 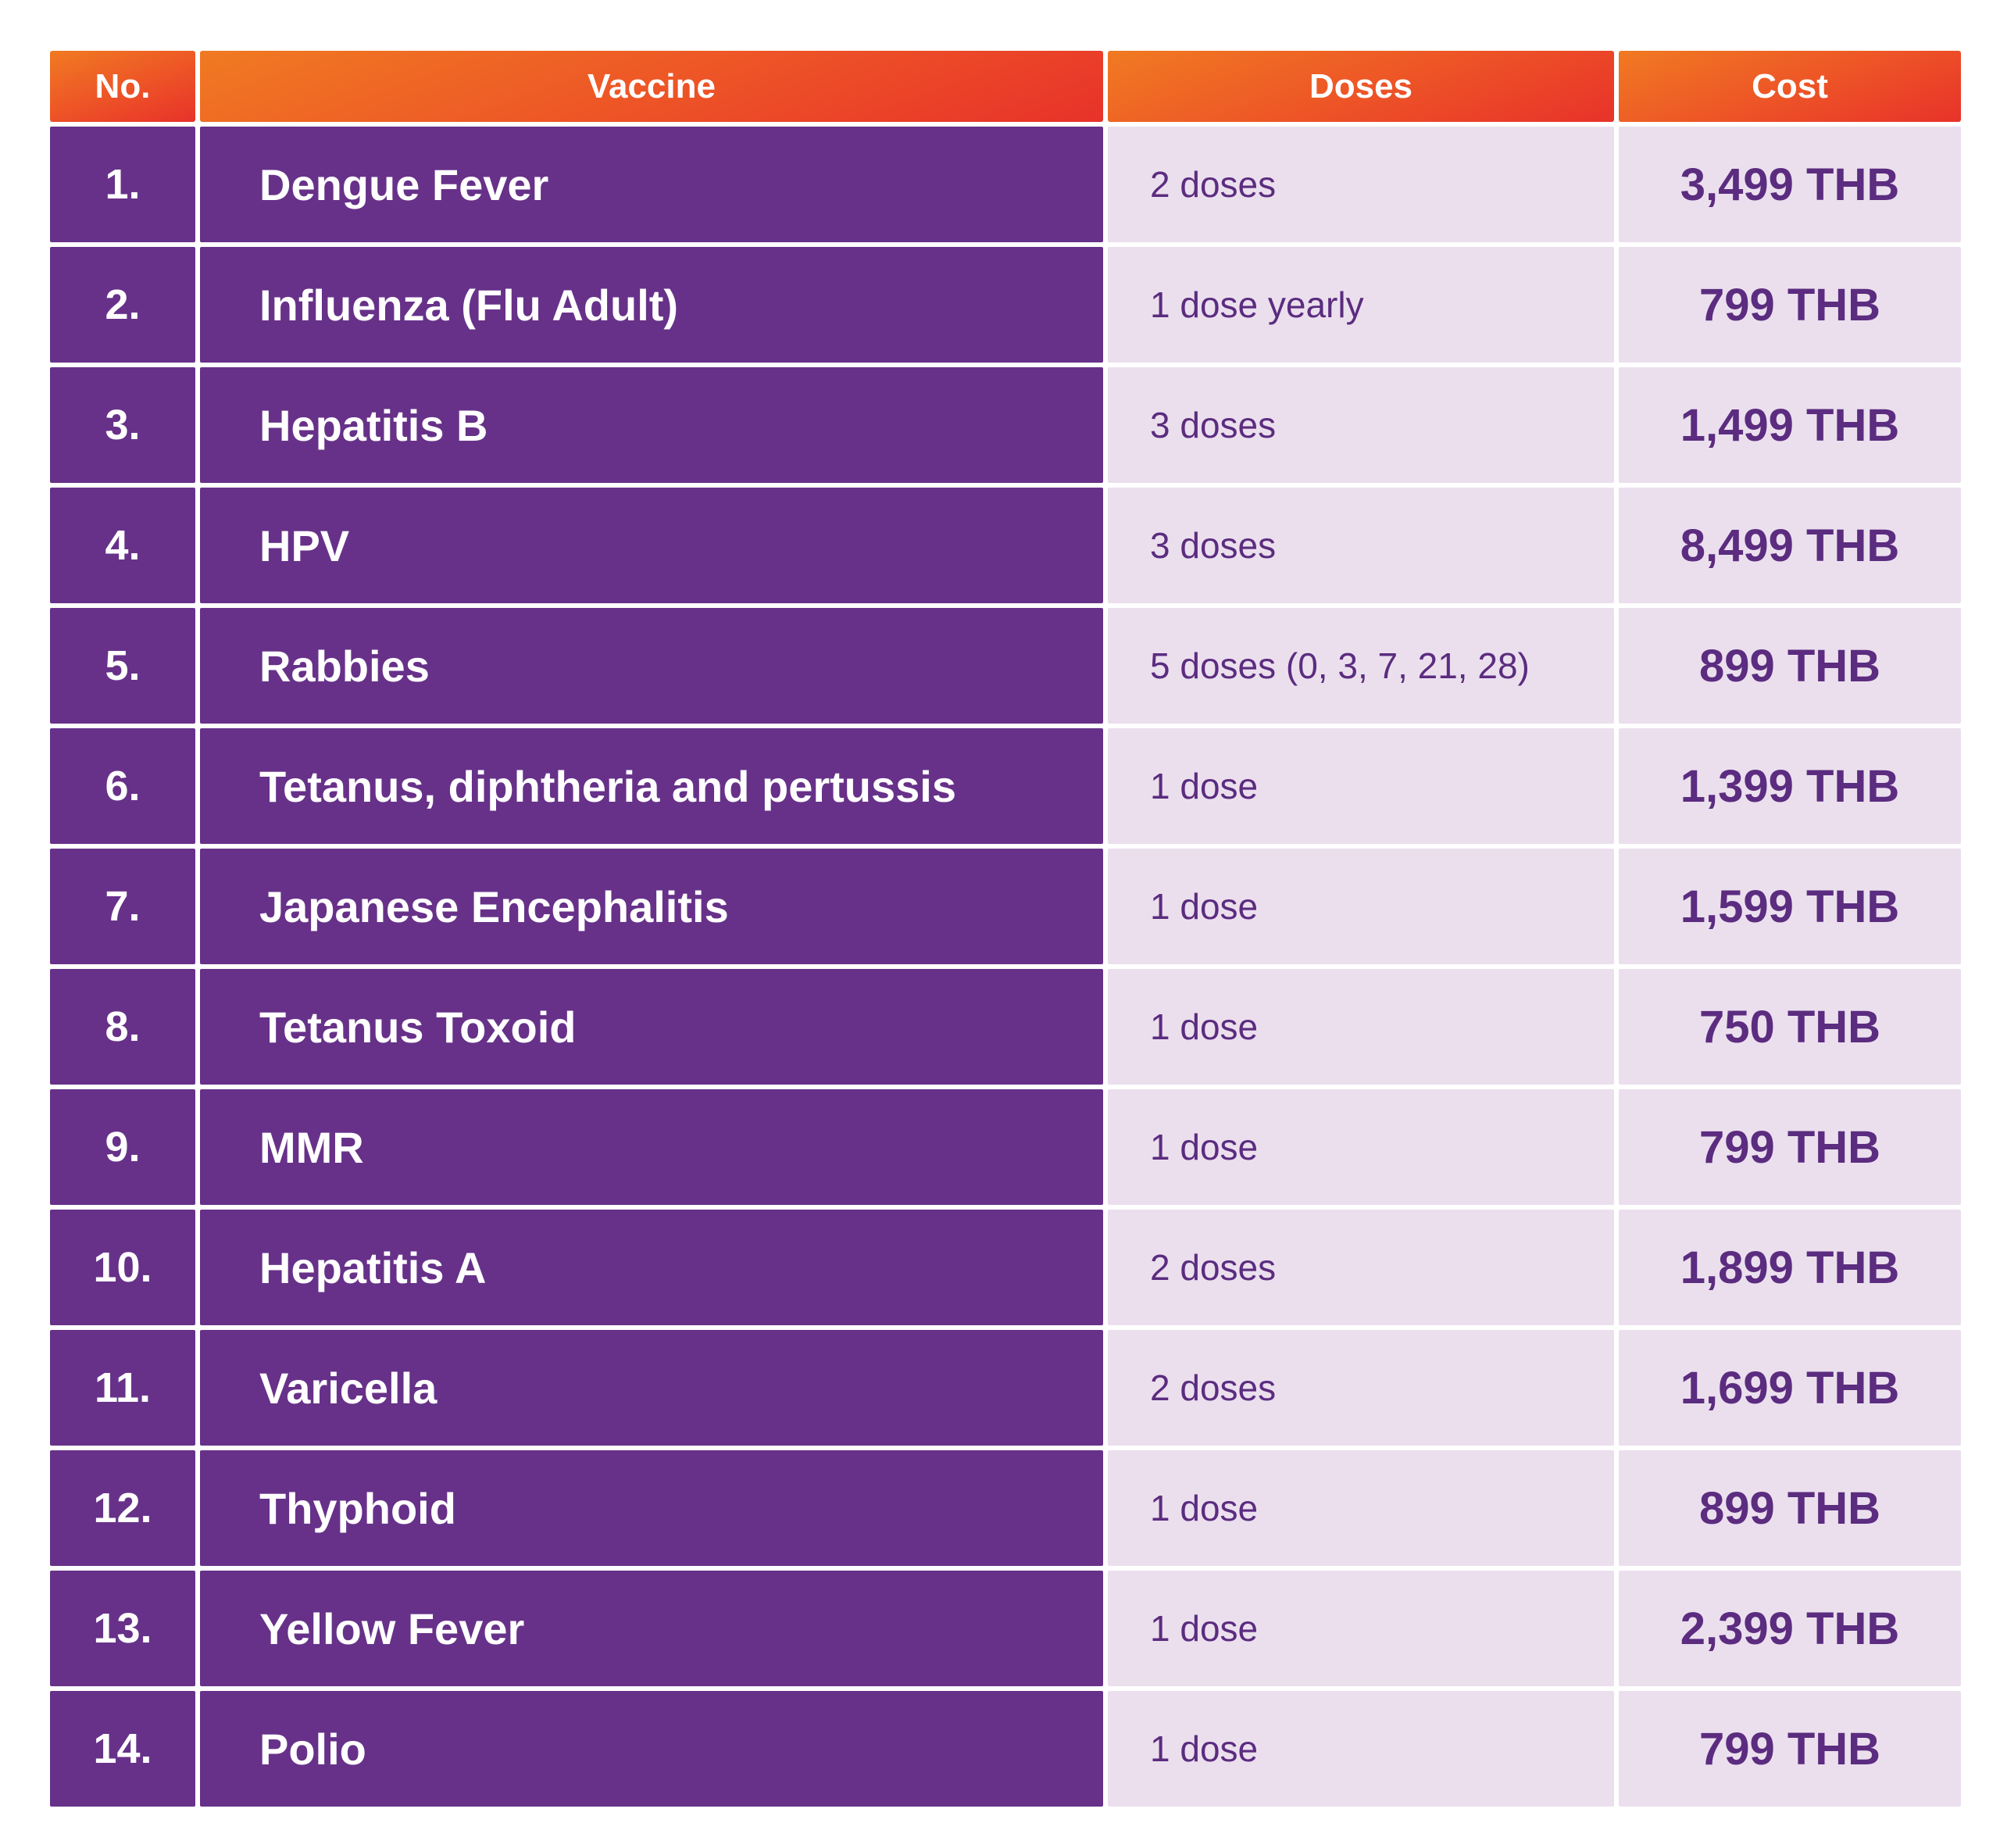 I want to click on row-number: 6., so click(x=123, y=786).